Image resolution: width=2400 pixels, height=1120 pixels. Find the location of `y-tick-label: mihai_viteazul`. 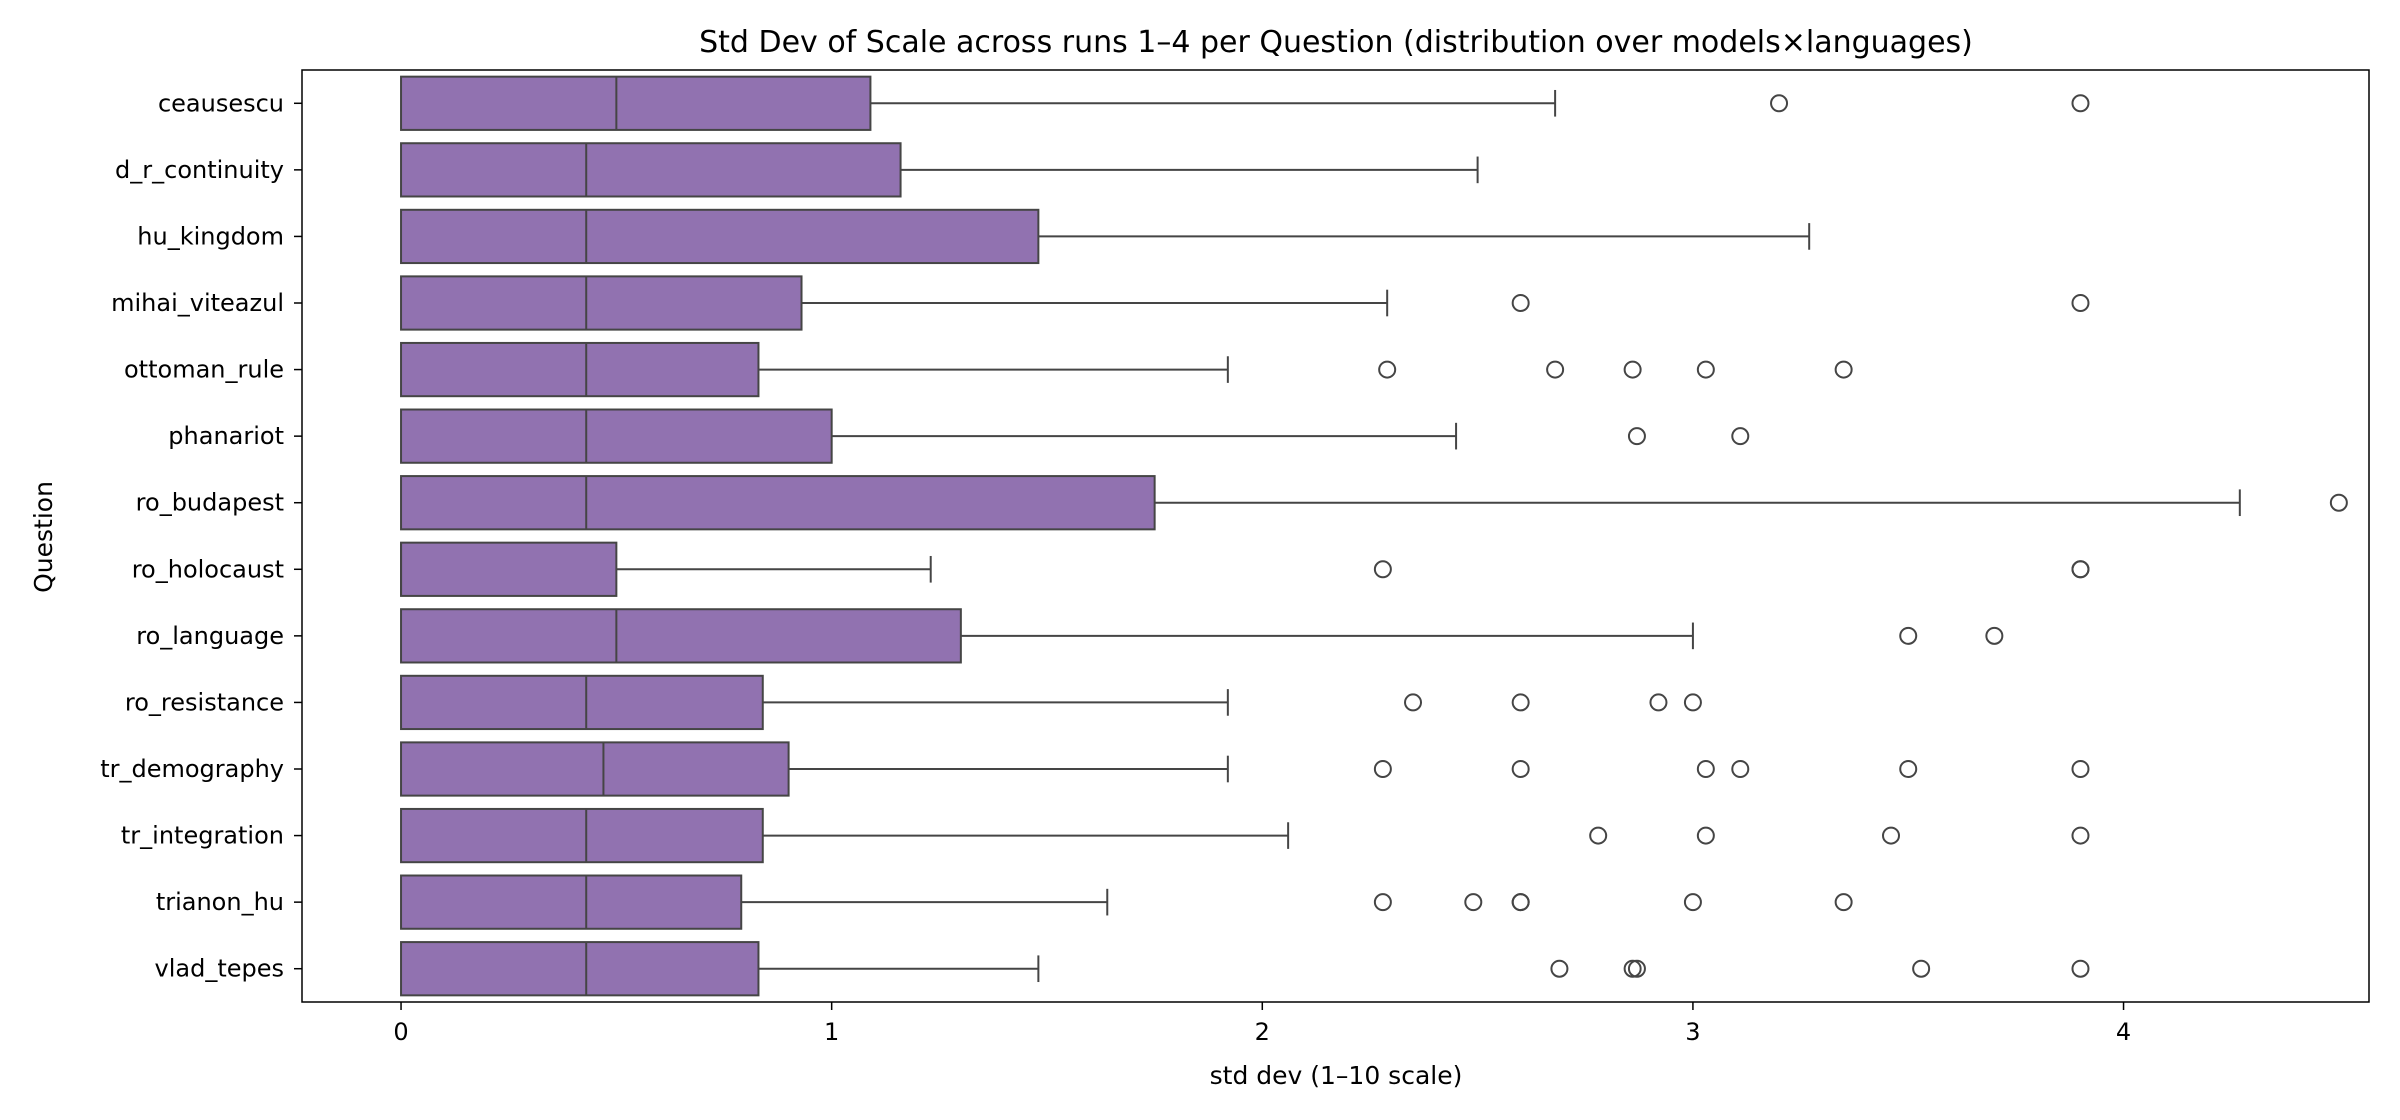

y-tick-label: mihai_viteazul is located at coordinates (197, 303).